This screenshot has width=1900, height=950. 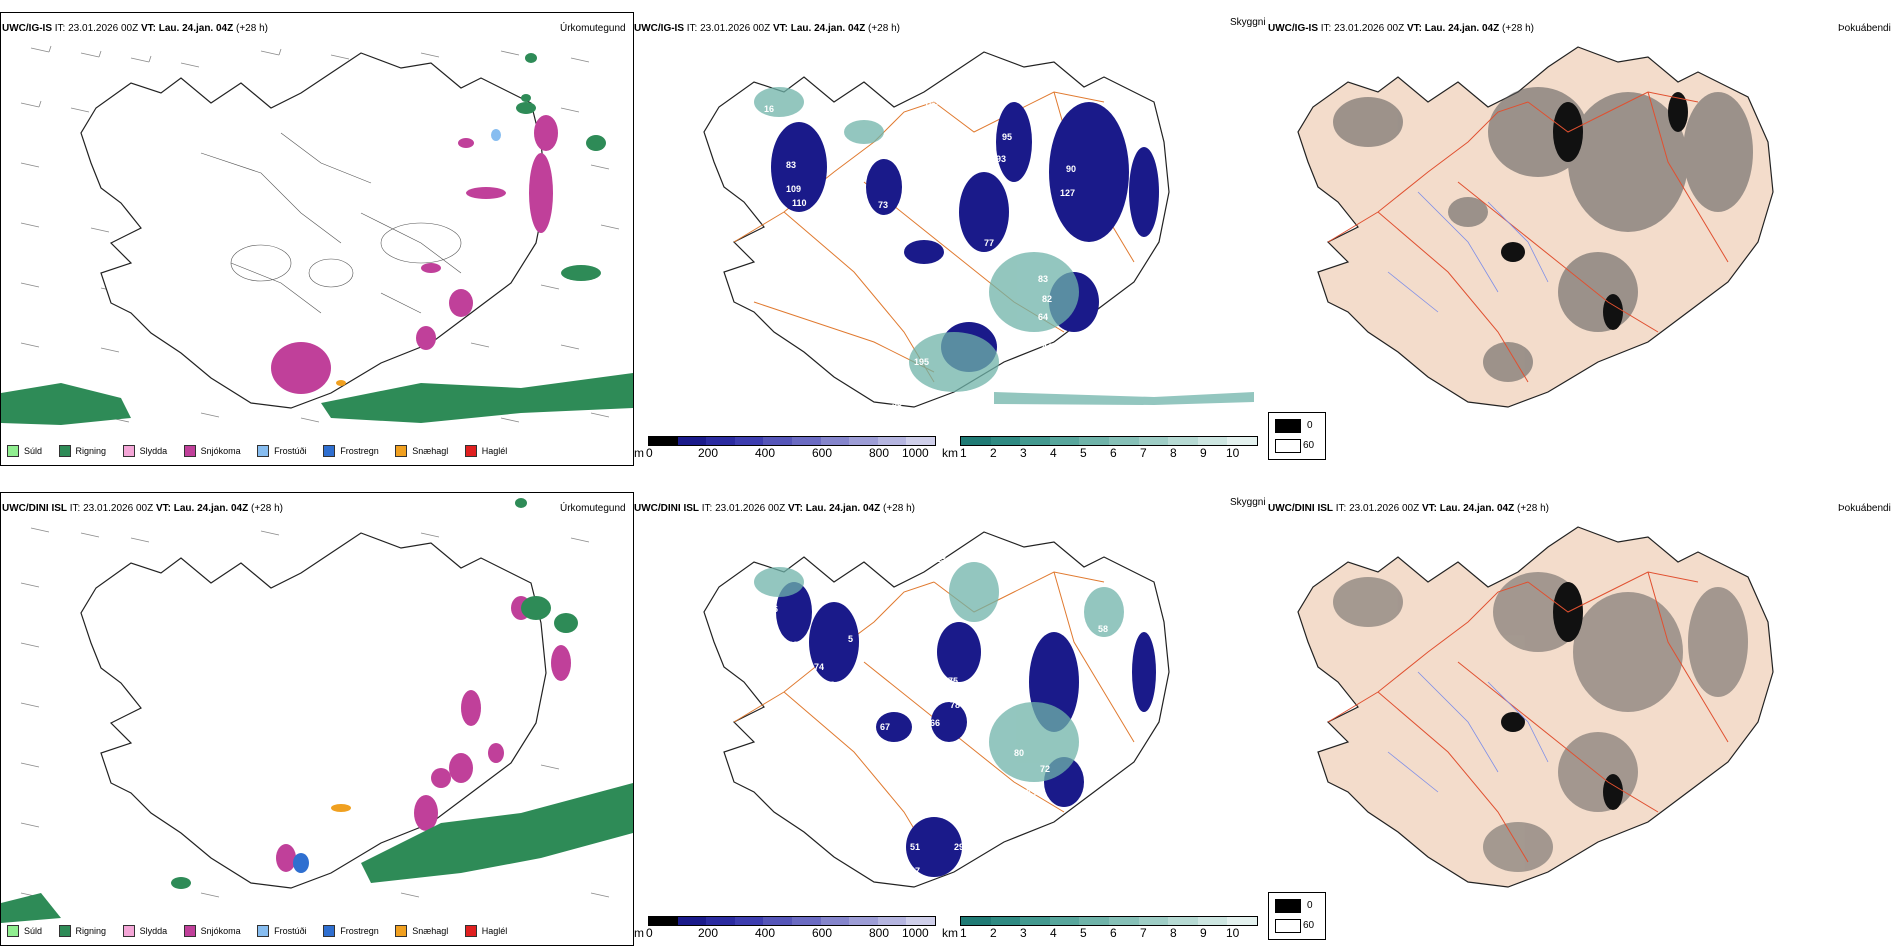 I want to click on cloud-base-label: 166, so click(x=1032, y=195).